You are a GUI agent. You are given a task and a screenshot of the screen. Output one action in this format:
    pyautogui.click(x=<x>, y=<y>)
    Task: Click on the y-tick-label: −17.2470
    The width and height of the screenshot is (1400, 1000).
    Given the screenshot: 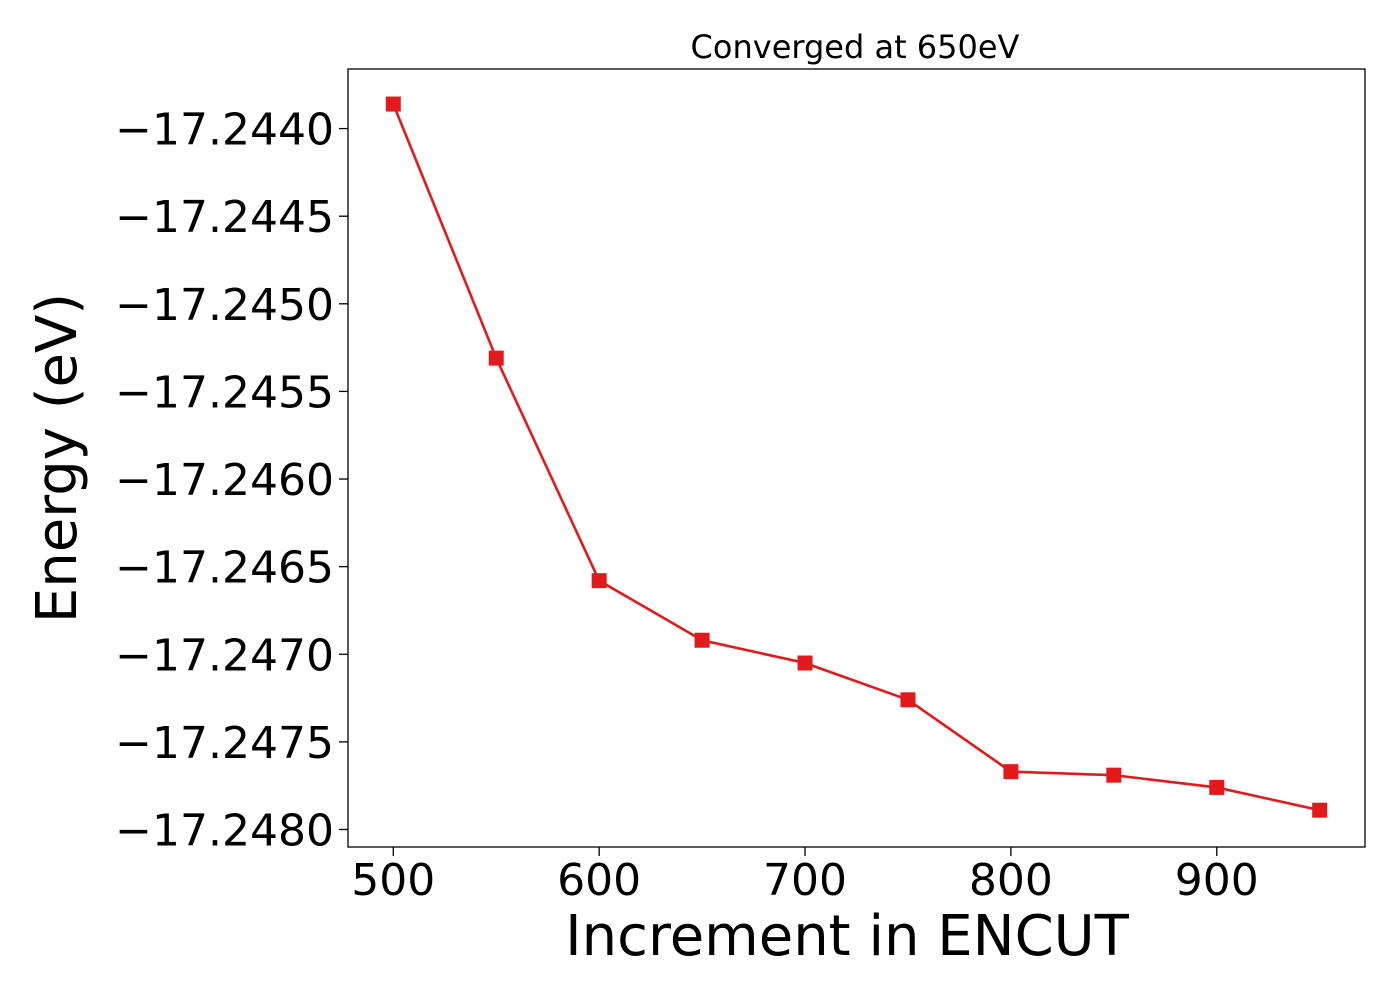 What is the action you would take?
    pyautogui.click(x=224, y=655)
    